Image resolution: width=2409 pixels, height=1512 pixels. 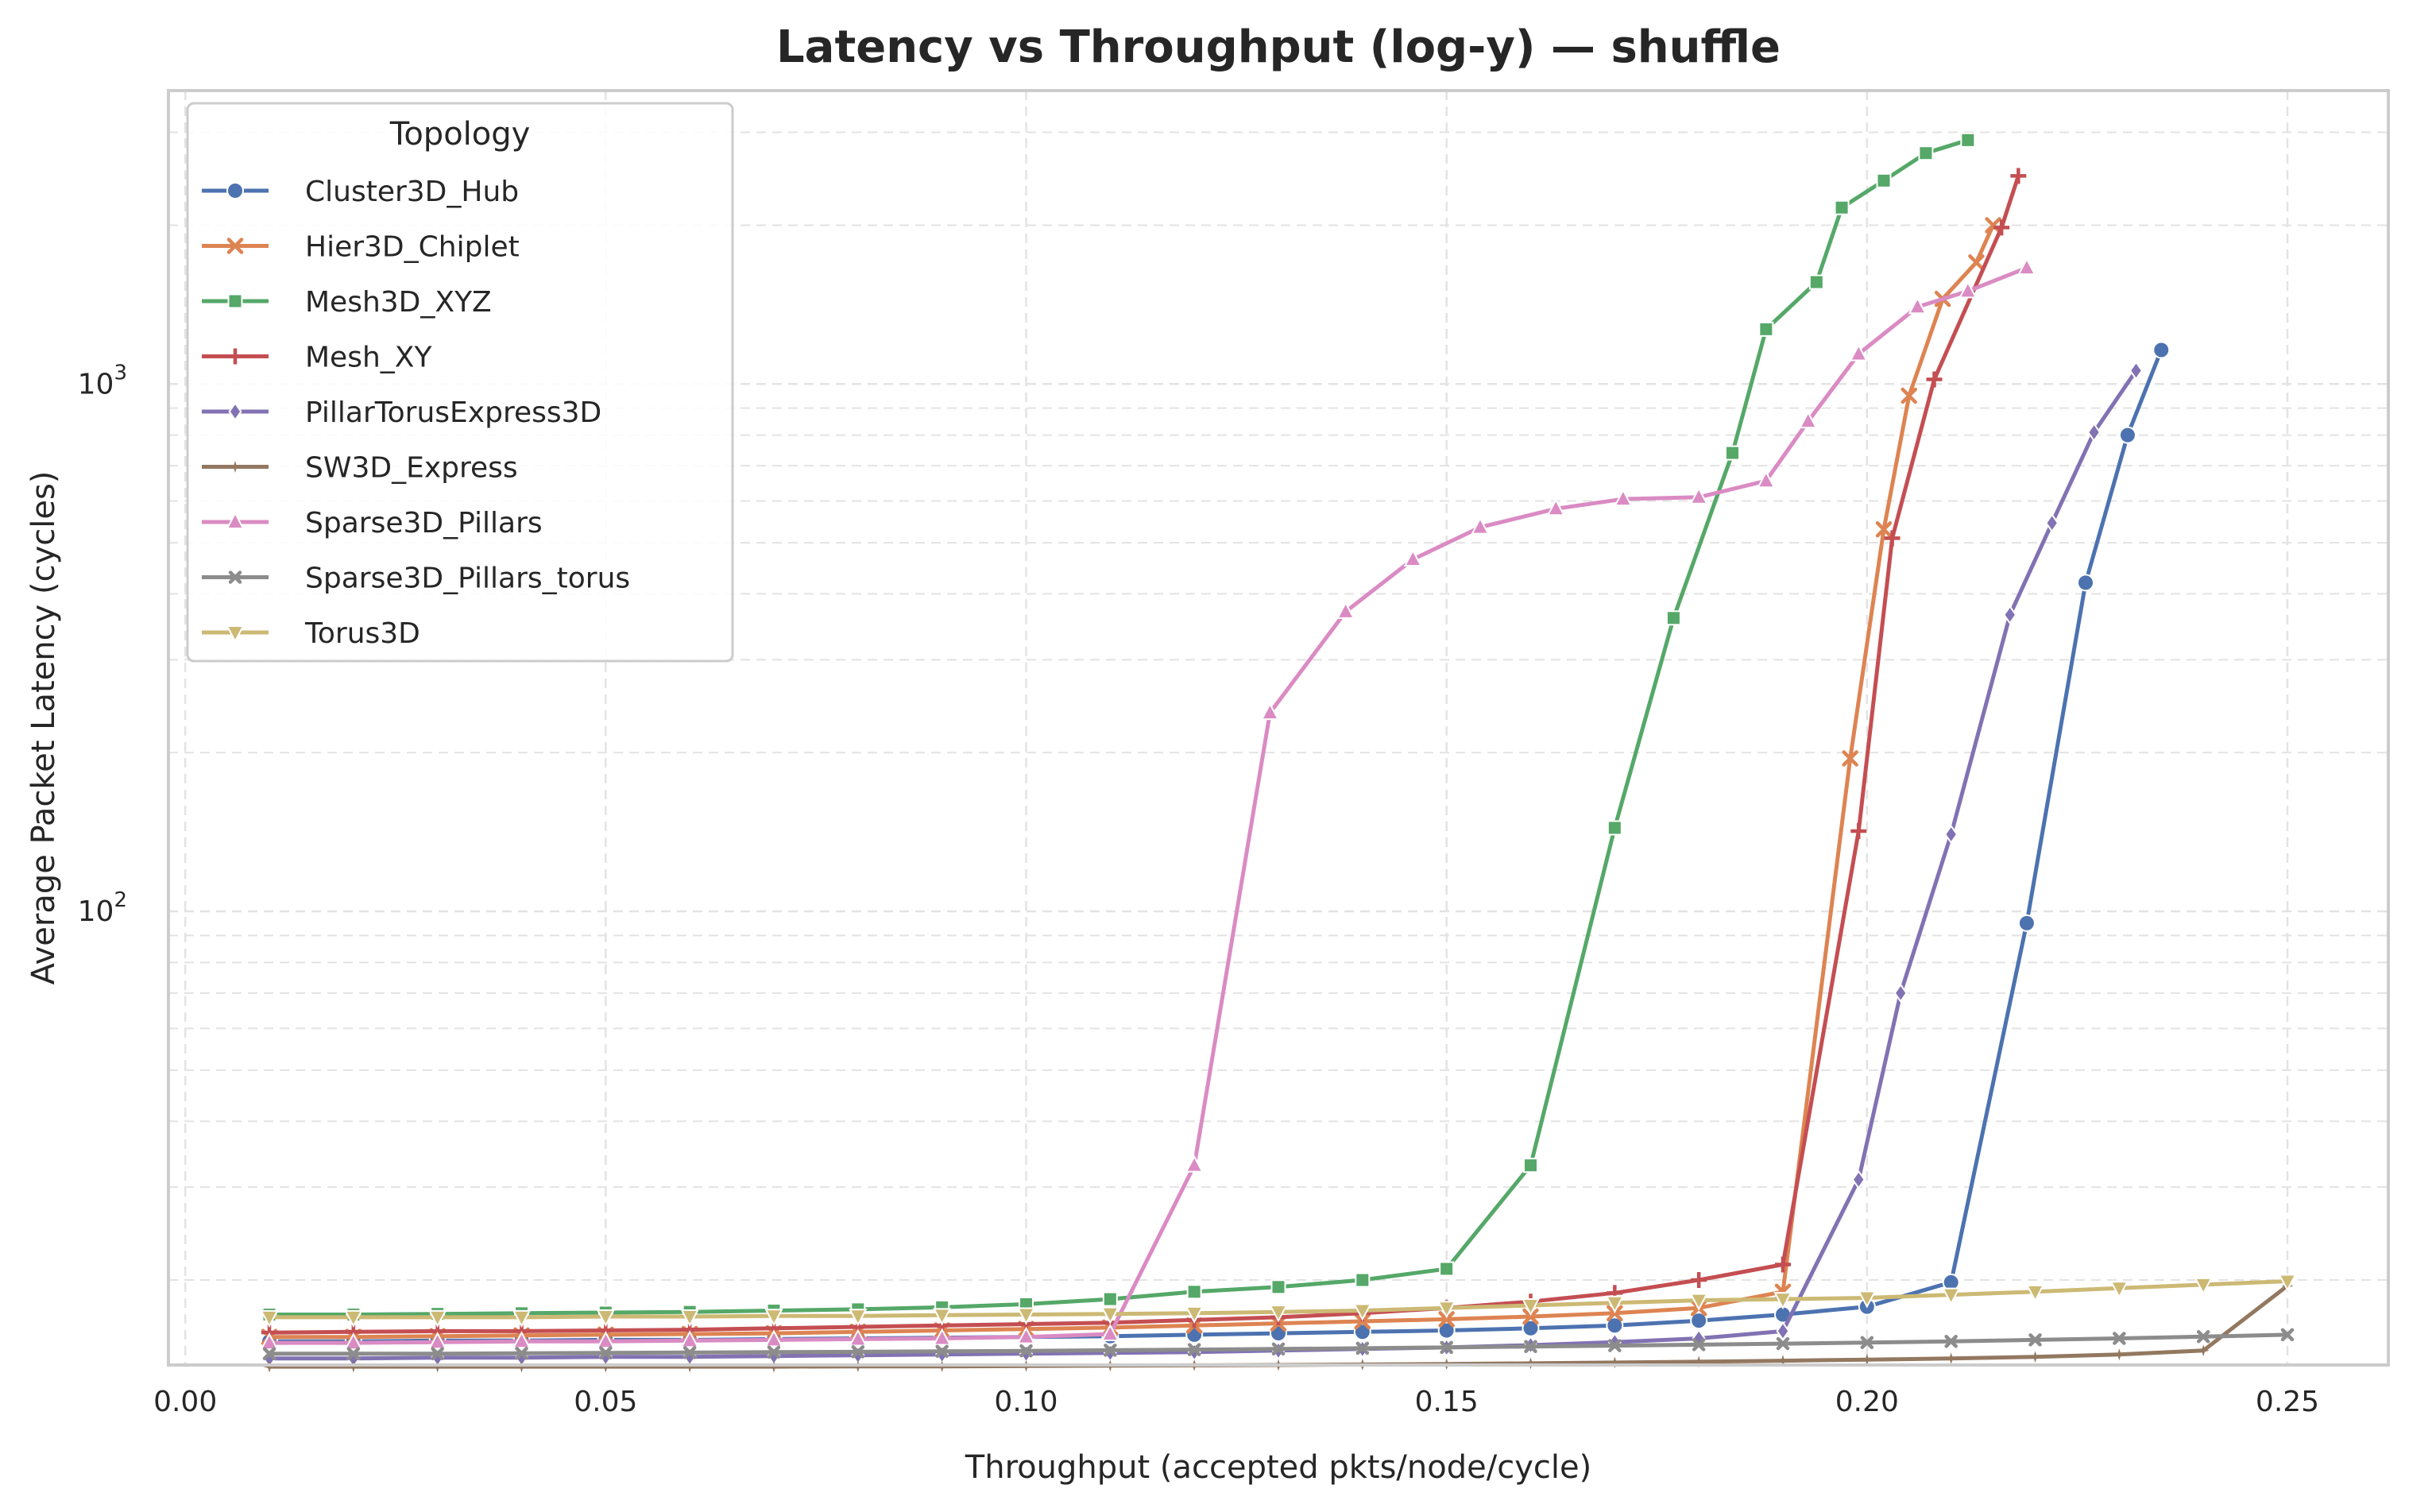 What do you see at coordinates (1278, 1467) in the screenshot?
I see `x-axis-title: Throughput (accepted pkts/node/cycle)` at bounding box center [1278, 1467].